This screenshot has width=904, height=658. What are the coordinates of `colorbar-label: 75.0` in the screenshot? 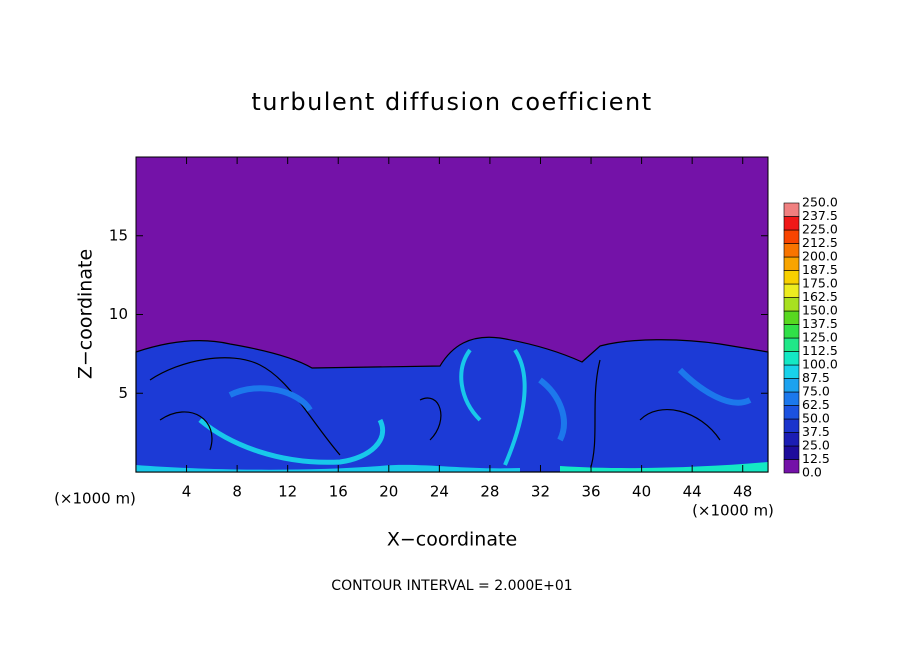 It's located at (816, 391).